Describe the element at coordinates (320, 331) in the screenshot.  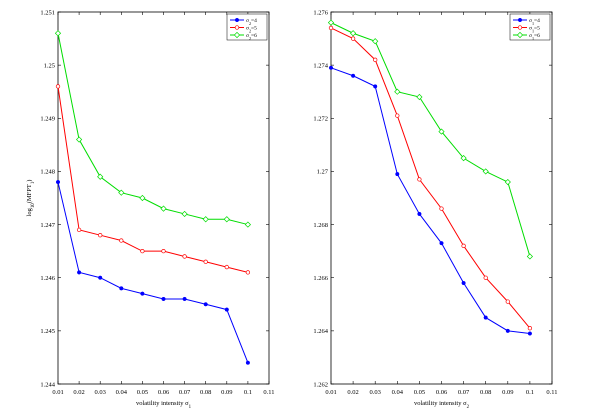
I see `y-tick-label: 1.264` at that location.